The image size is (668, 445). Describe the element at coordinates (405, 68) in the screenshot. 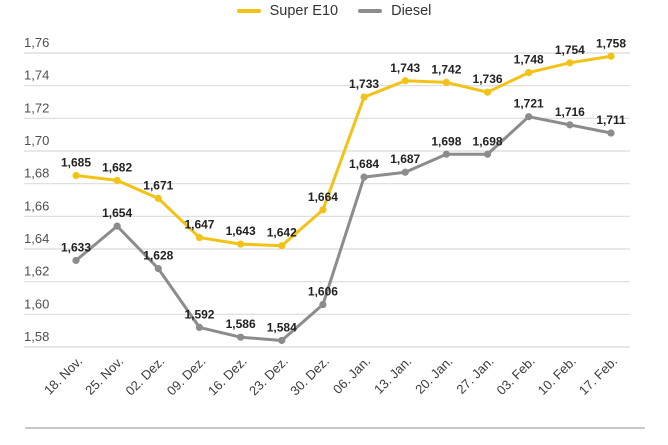

I see `point-label-super-e10: 1,743` at that location.